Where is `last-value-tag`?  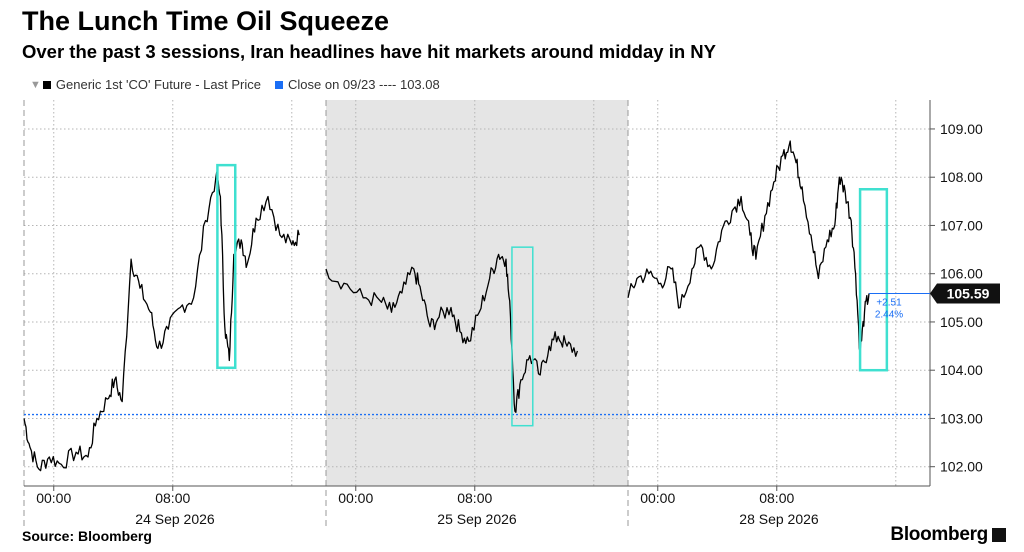 last-value-tag is located at coordinates (965, 293).